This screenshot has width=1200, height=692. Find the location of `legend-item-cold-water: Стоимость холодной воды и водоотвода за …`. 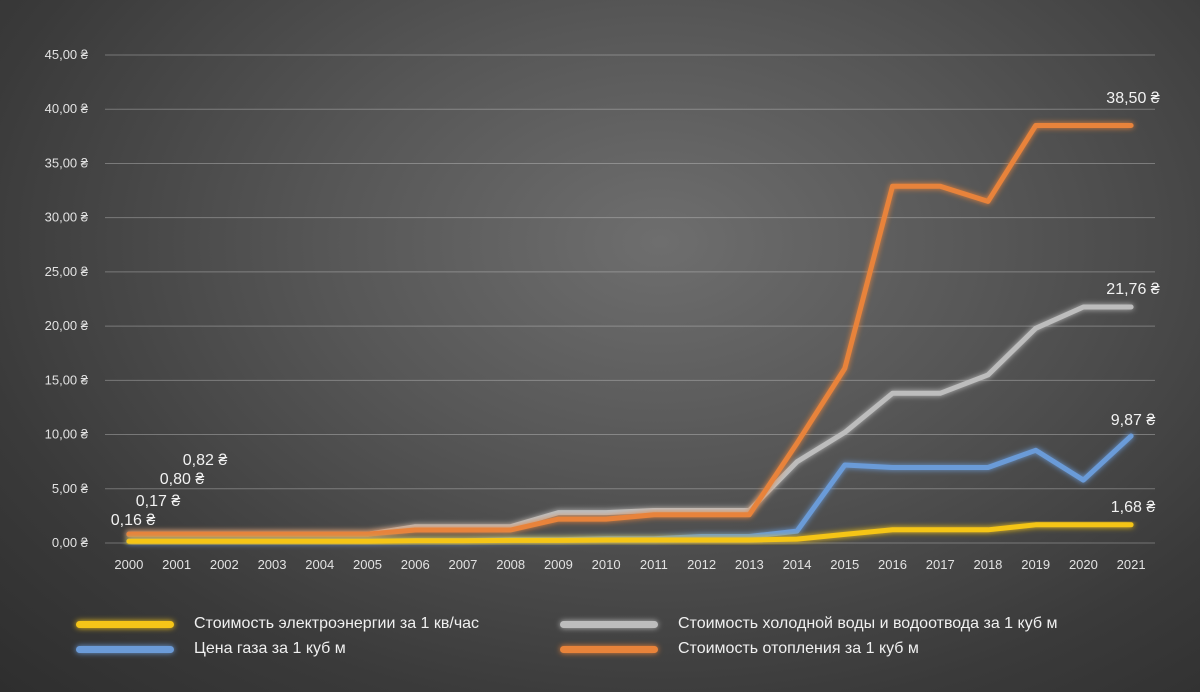

legend-item-cold-water: Стоимость холодной воды и водоотвода за … is located at coordinates (808, 624).